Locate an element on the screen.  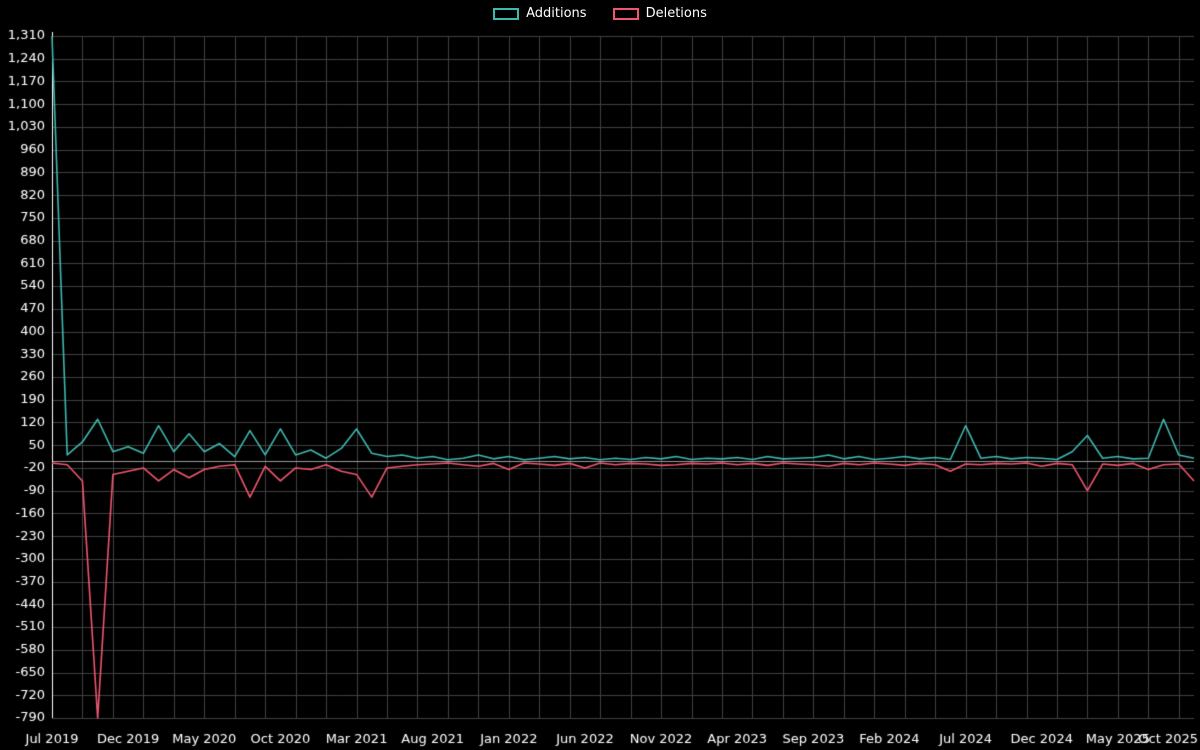
legend-item-additions: Additions is located at coordinates (540, 13).